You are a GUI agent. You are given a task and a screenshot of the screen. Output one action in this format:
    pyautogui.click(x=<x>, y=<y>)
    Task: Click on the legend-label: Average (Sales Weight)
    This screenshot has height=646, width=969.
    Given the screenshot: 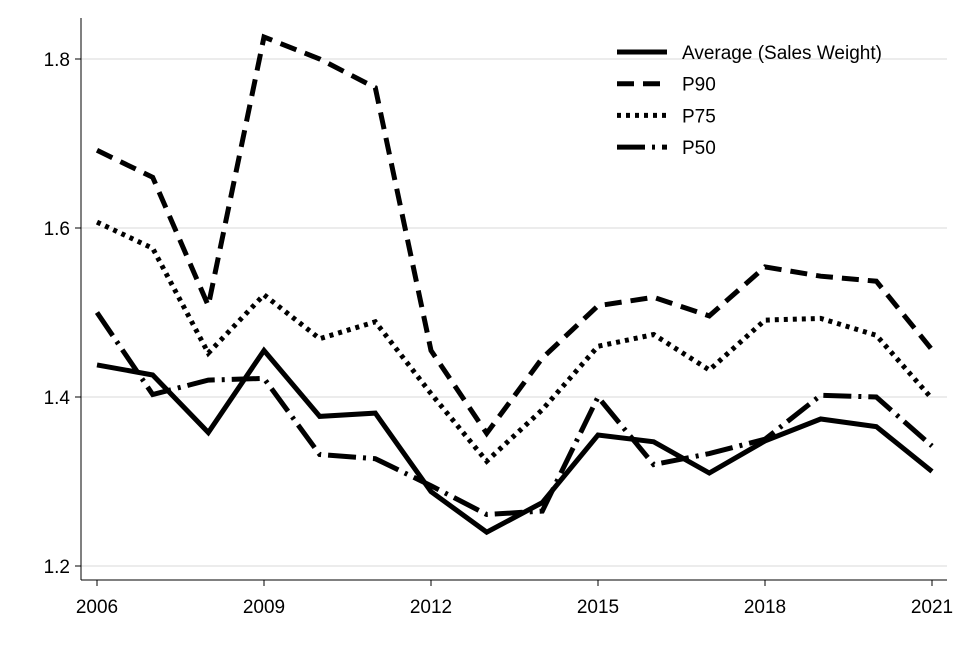 What is the action you would take?
    pyautogui.click(x=782, y=53)
    